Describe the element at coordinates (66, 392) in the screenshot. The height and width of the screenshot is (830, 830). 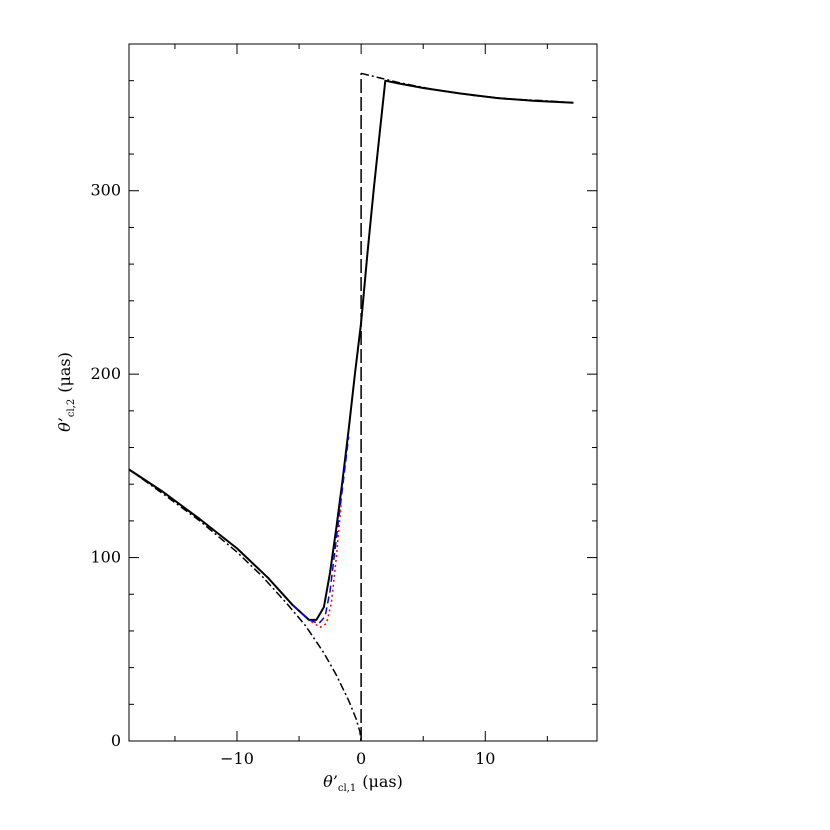
I see `y-axis-label: θ’cl,2(μas)` at that location.